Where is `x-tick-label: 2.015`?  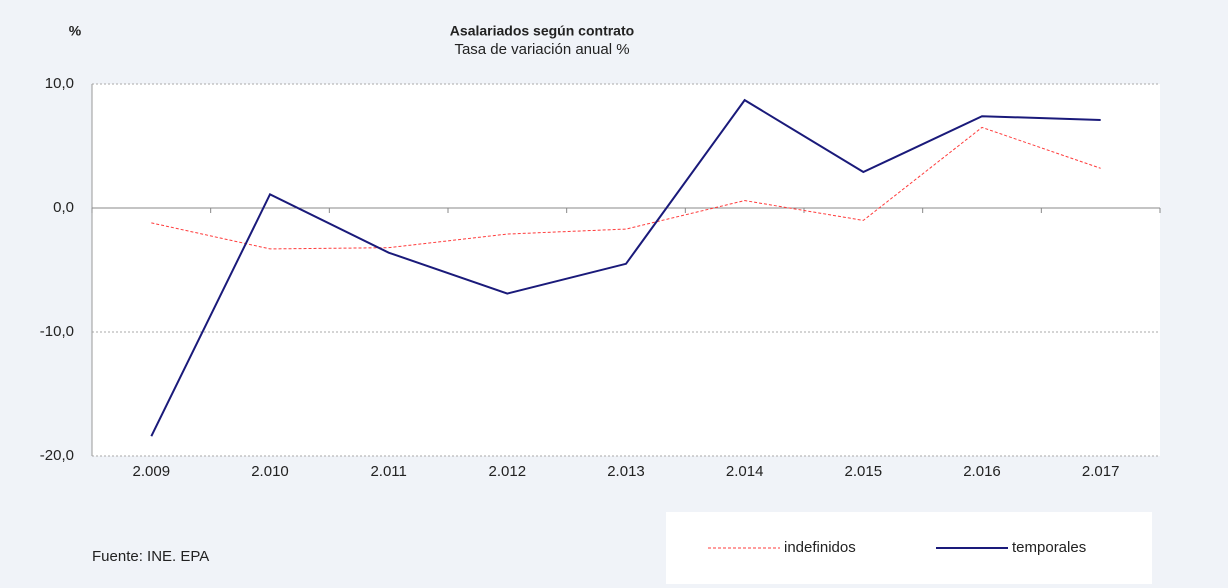 x-tick-label: 2.015 is located at coordinates (864, 471).